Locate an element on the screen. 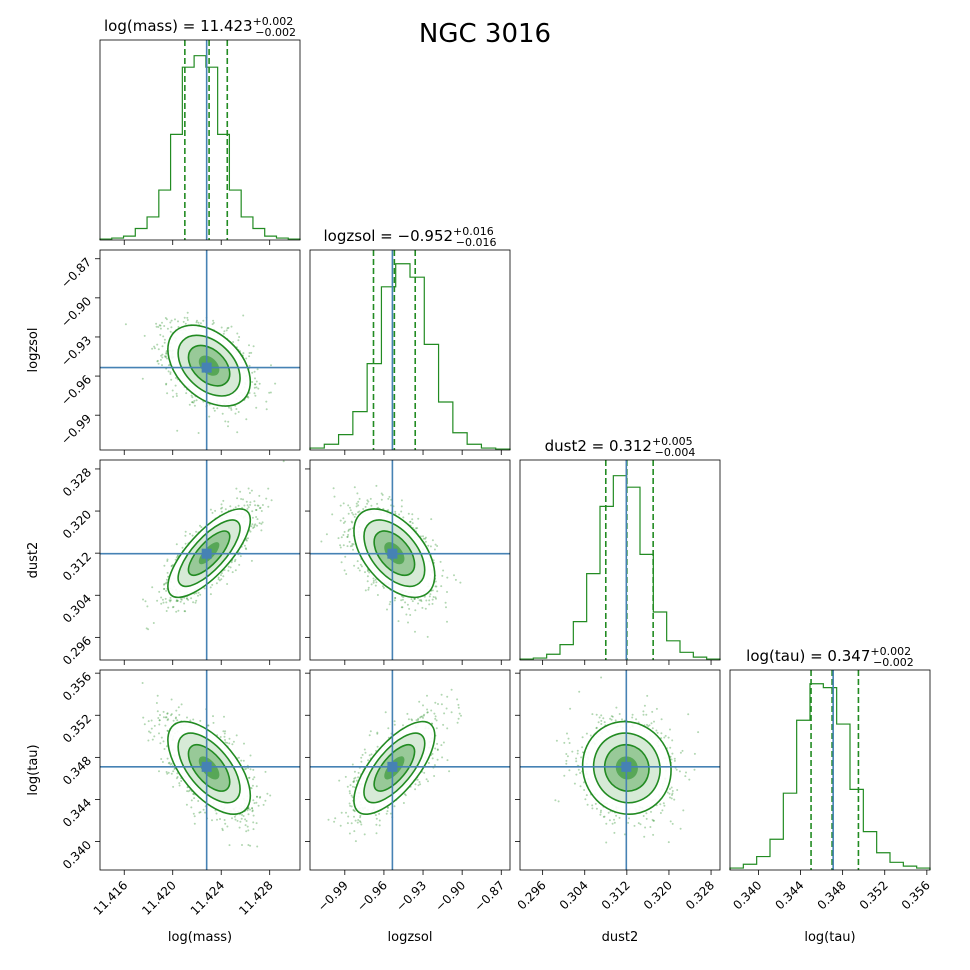 The width and height of the screenshot is (970, 970). y-tick-label: −0.96 is located at coordinates (76, 390).